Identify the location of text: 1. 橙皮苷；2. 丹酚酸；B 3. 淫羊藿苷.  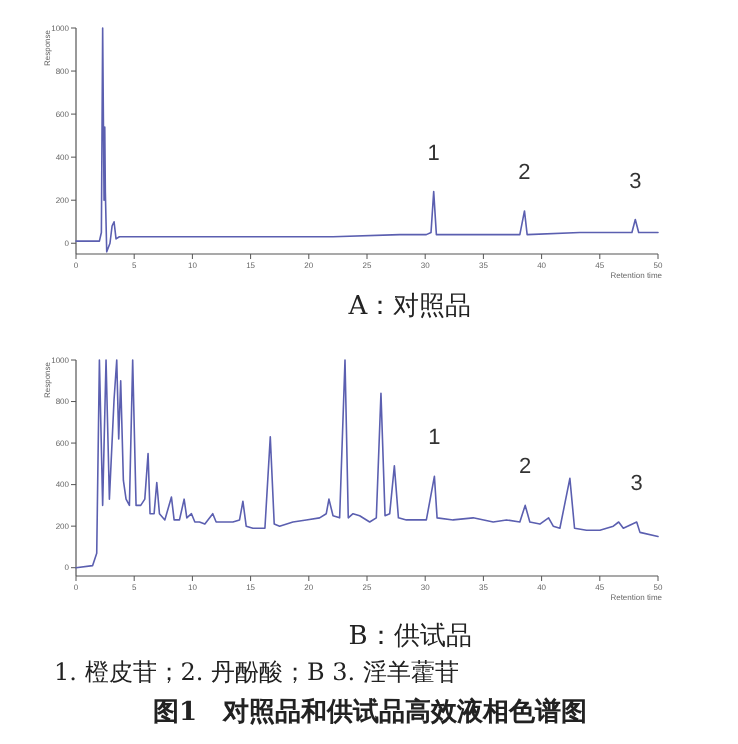
(256, 672).